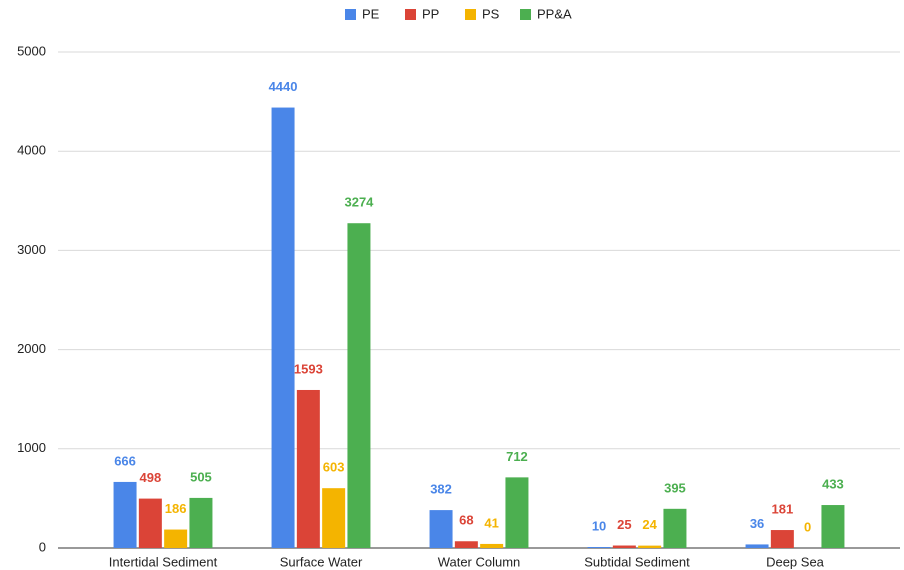 Image resolution: width=904 pixels, height=570 pixels. Describe the element at coordinates (441, 489) in the screenshot. I see `data-label: 382` at that location.